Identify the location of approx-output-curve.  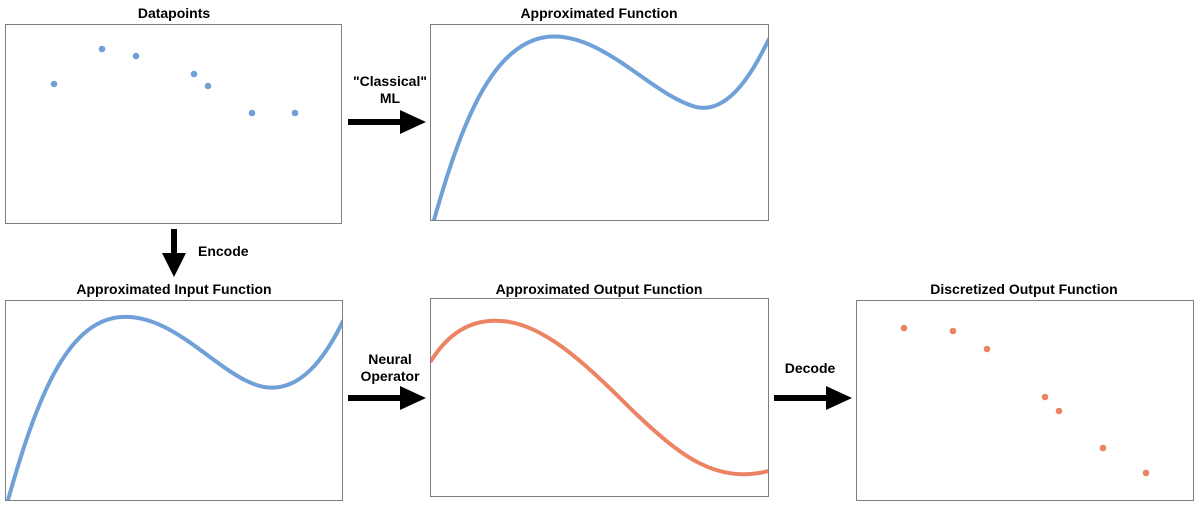
(599, 397).